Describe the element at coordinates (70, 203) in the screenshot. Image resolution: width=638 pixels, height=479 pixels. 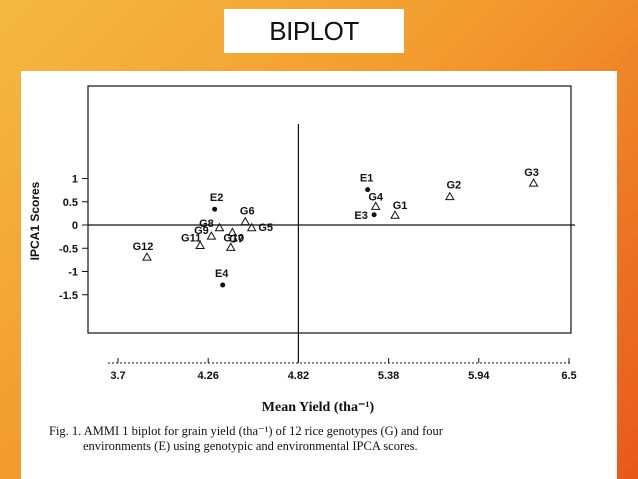
I see `y-tick-label: 0.5` at that location.